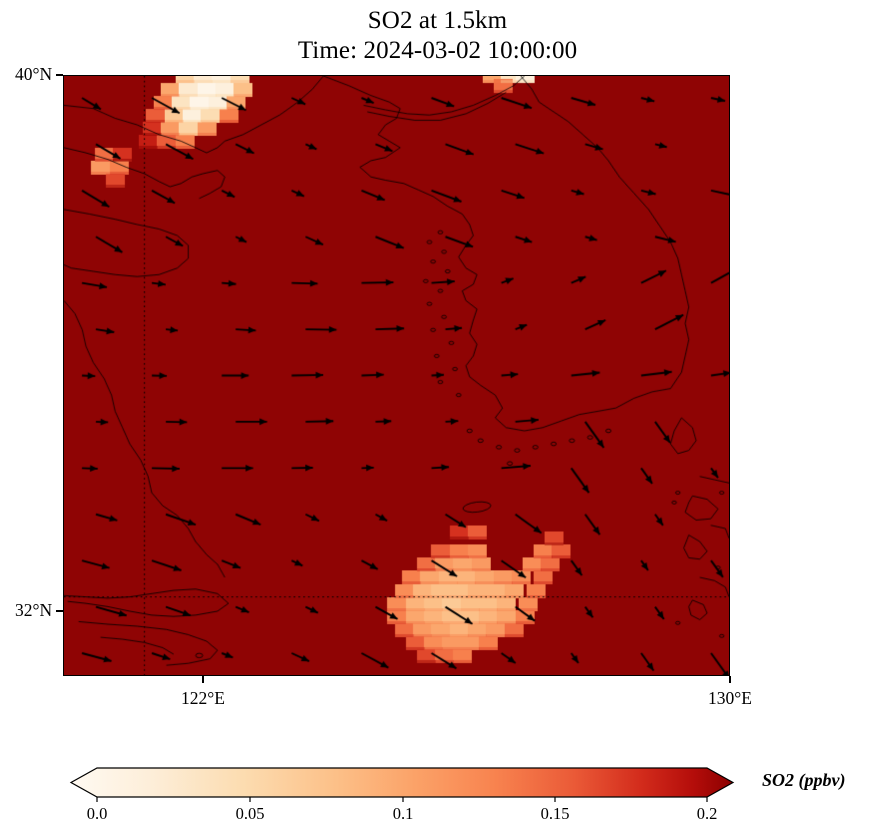 Image resolution: width=875 pixels, height=836 pixels. What do you see at coordinates (203, 698) in the screenshot?
I see `x-axis-label: 122°E` at bounding box center [203, 698].